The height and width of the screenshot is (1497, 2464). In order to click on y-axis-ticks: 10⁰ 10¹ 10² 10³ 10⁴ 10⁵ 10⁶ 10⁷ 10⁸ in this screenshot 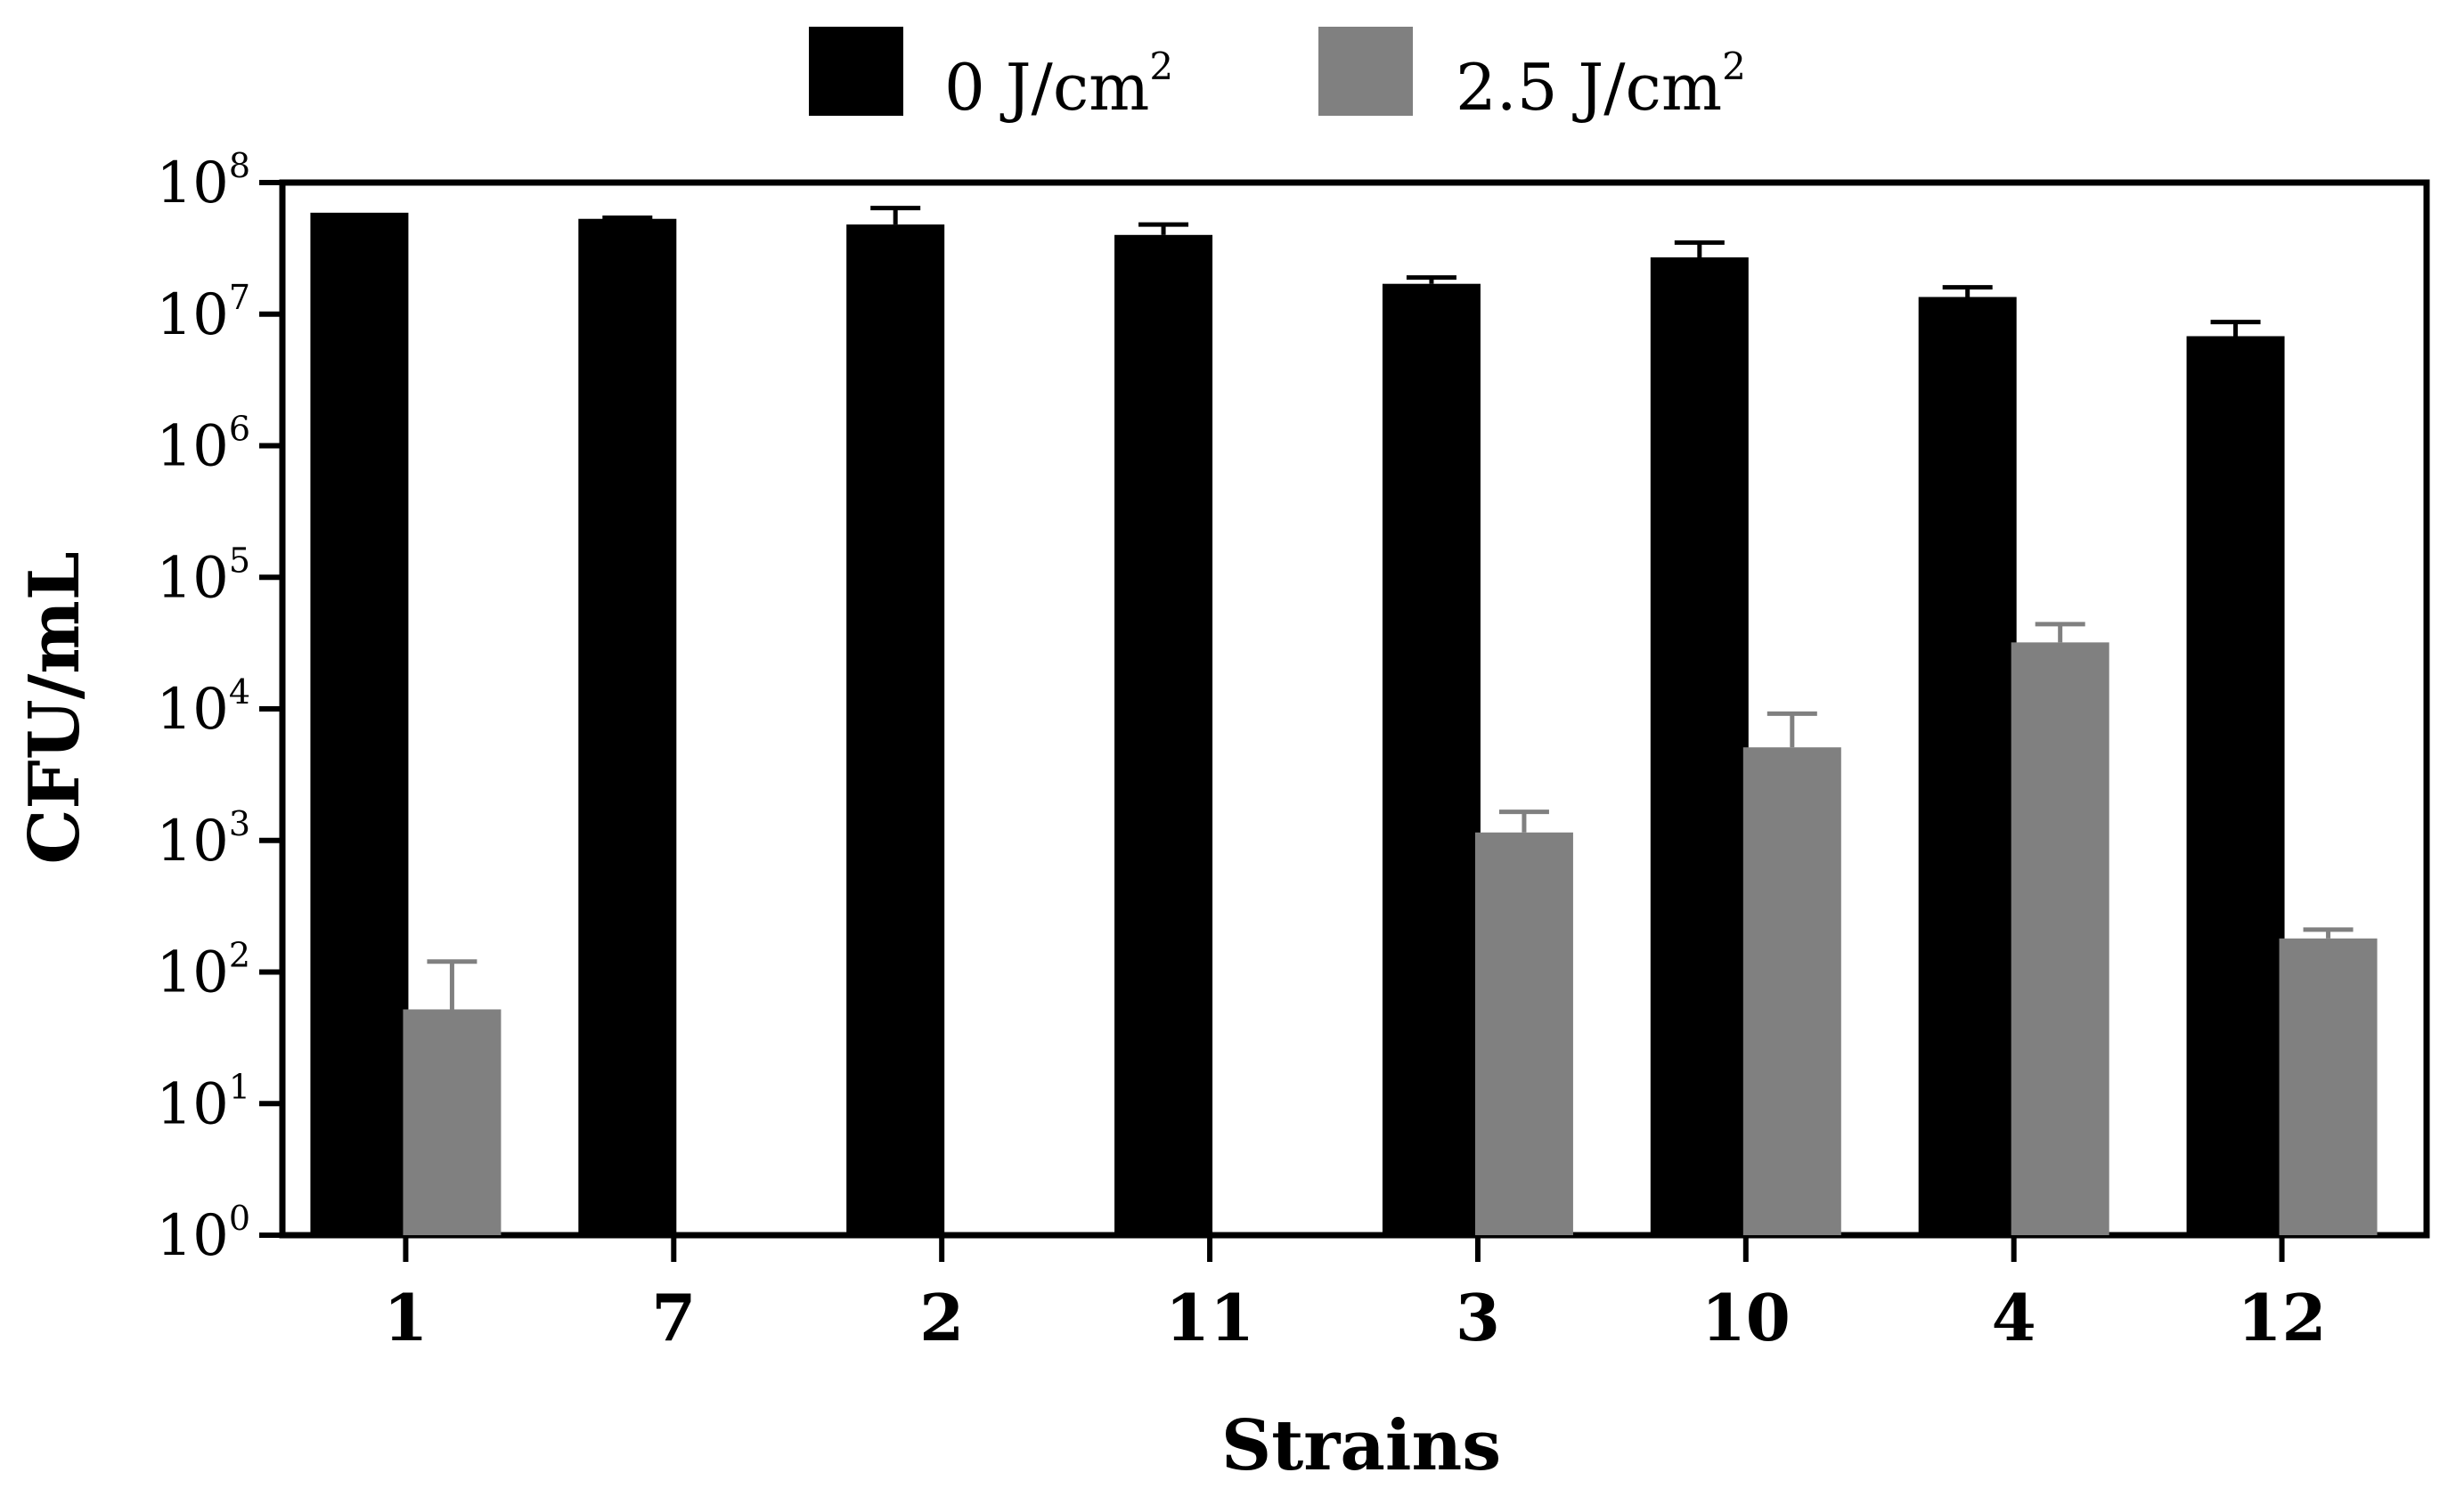, I will do `click(219, 707)`.